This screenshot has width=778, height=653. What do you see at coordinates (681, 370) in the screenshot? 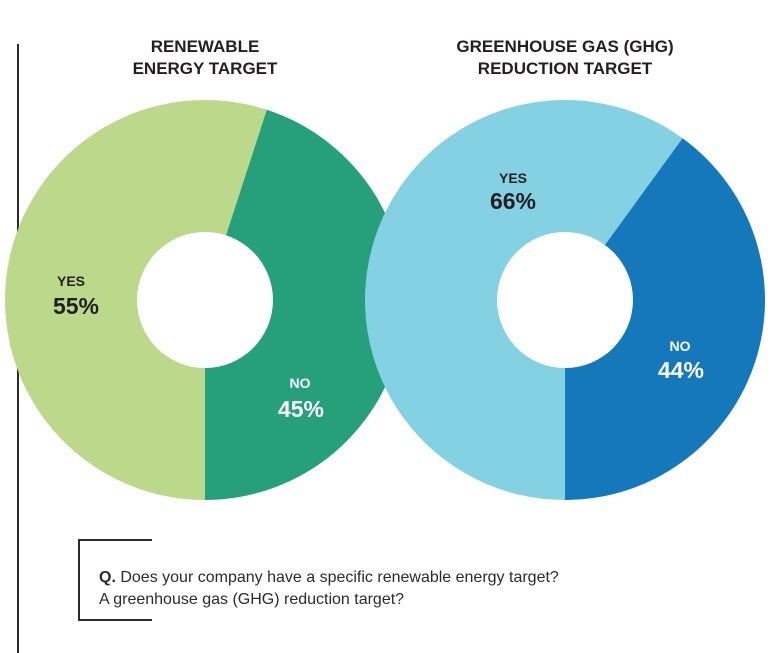
I see `slice-value-no: 44%` at bounding box center [681, 370].